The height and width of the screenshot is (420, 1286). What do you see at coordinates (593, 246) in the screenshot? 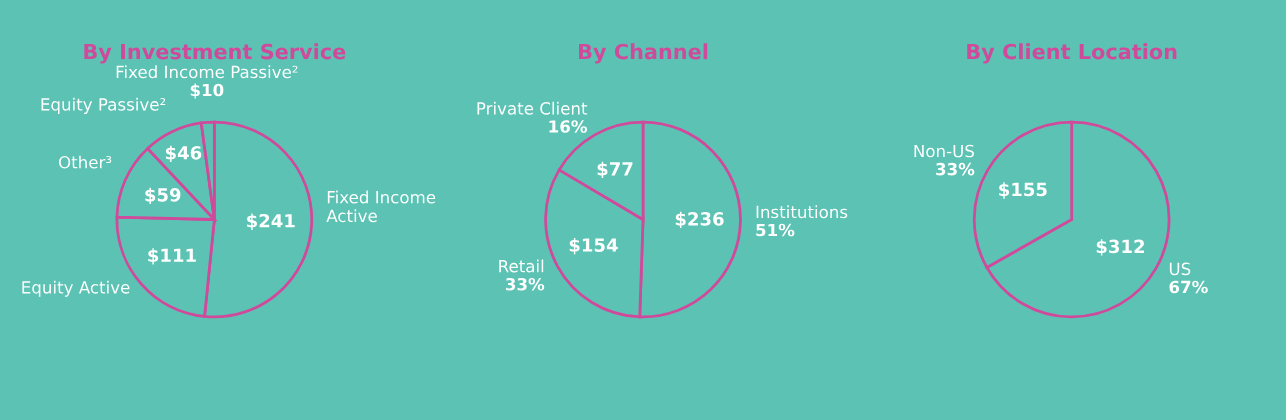
I see `data-label: $154` at bounding box center [593, 246].